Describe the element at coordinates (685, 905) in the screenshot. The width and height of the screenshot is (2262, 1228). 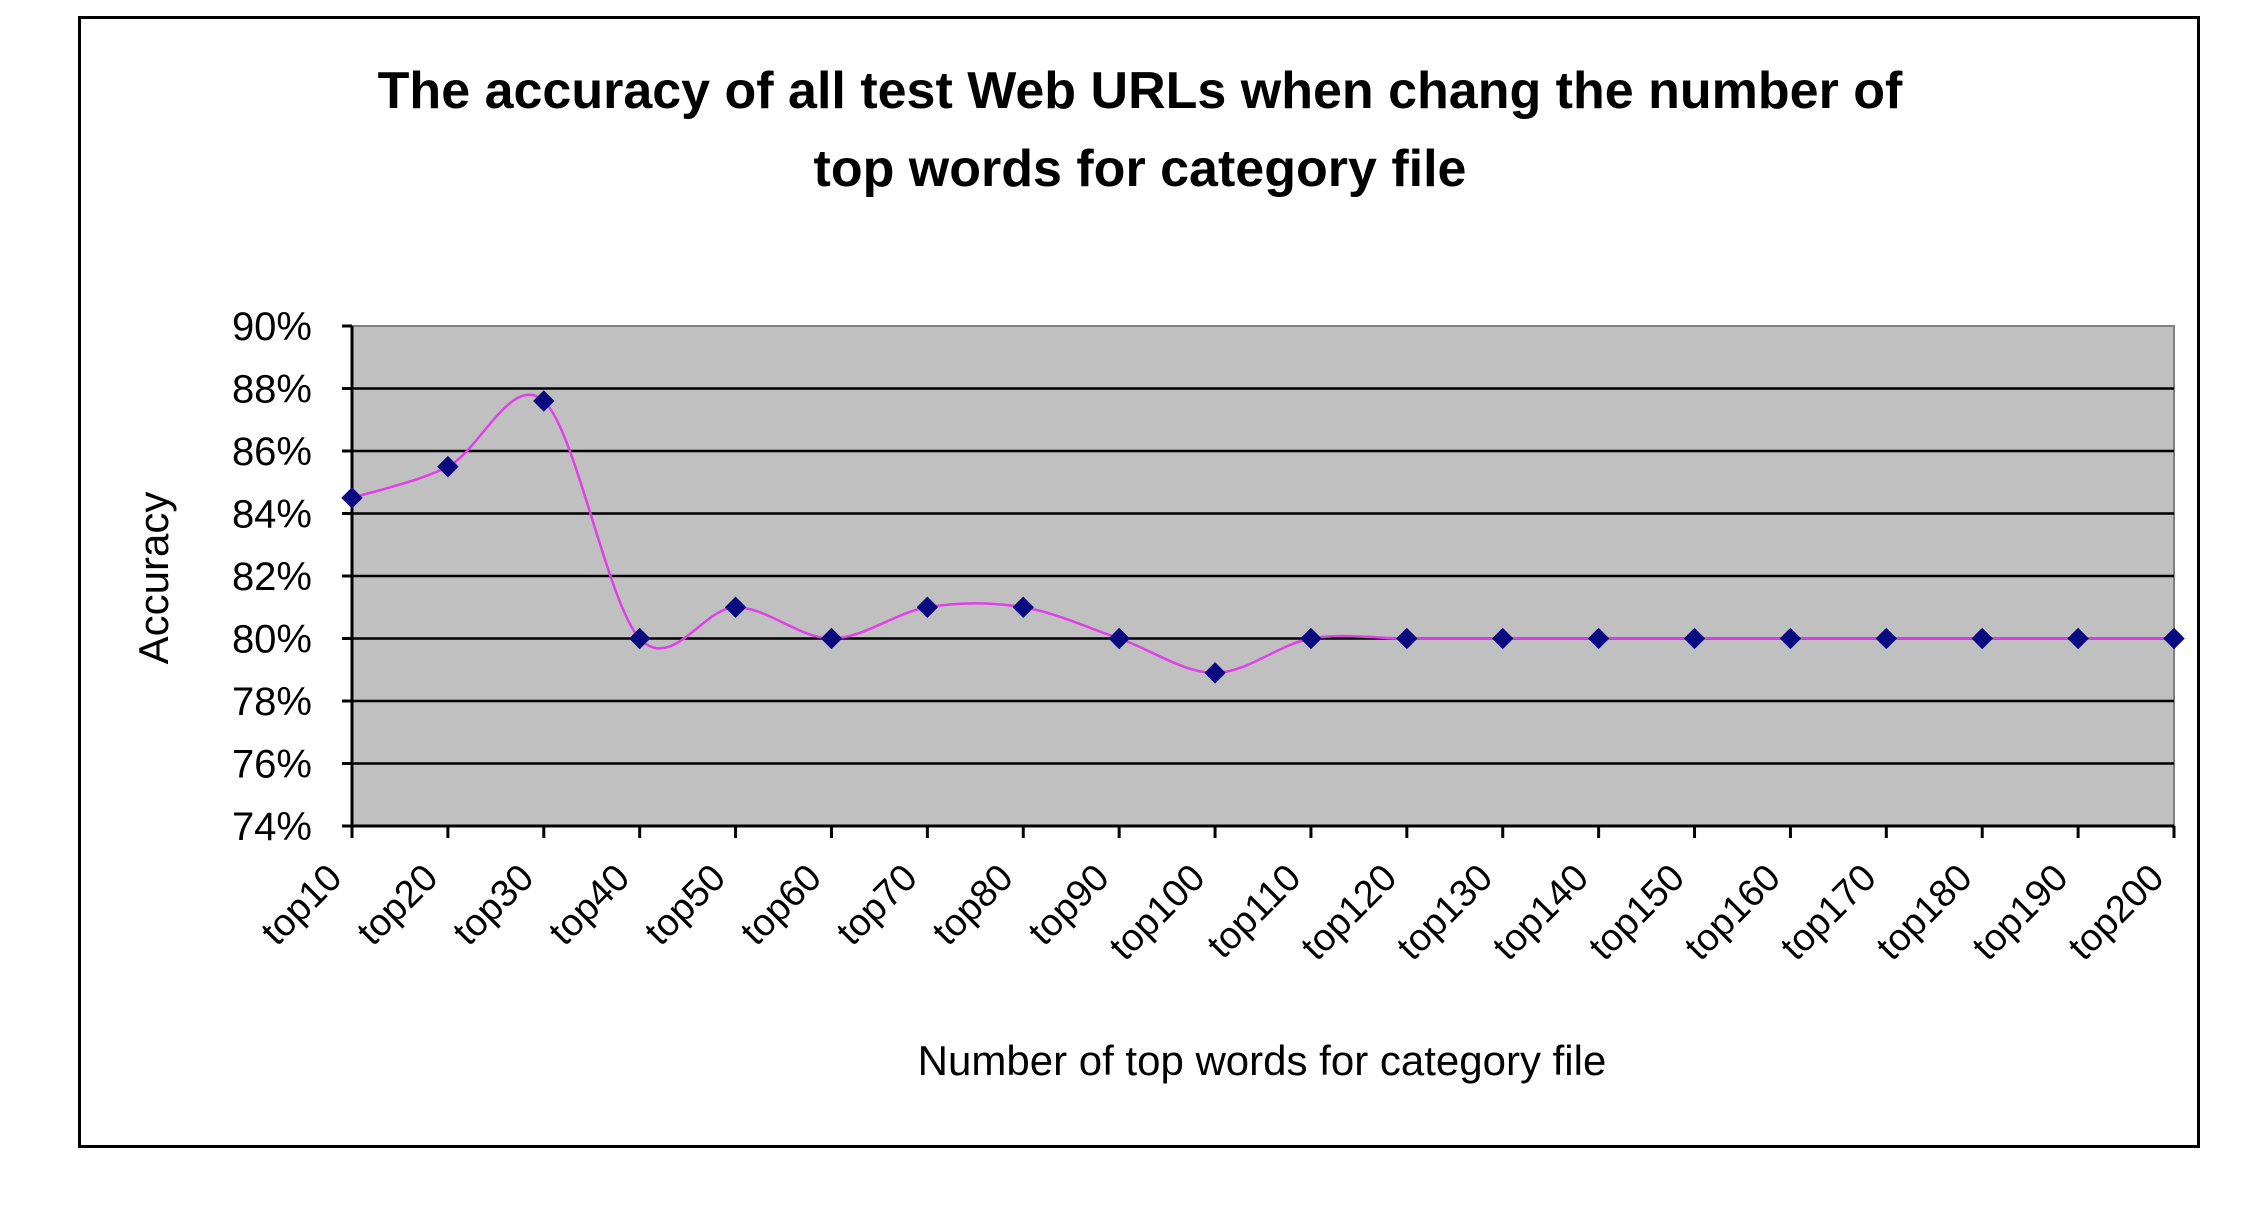
I see `x-tick-label: top50` at that location.